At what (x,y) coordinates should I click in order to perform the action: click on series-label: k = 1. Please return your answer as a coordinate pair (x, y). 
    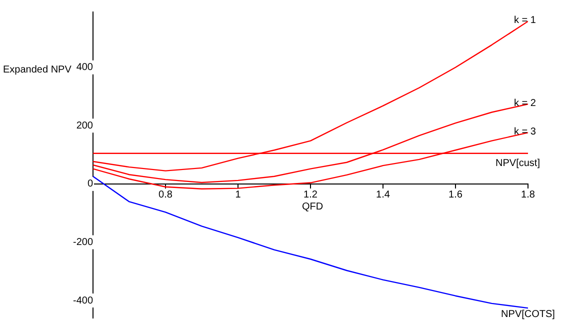
    Looking at the image, I should click on (525, 20).